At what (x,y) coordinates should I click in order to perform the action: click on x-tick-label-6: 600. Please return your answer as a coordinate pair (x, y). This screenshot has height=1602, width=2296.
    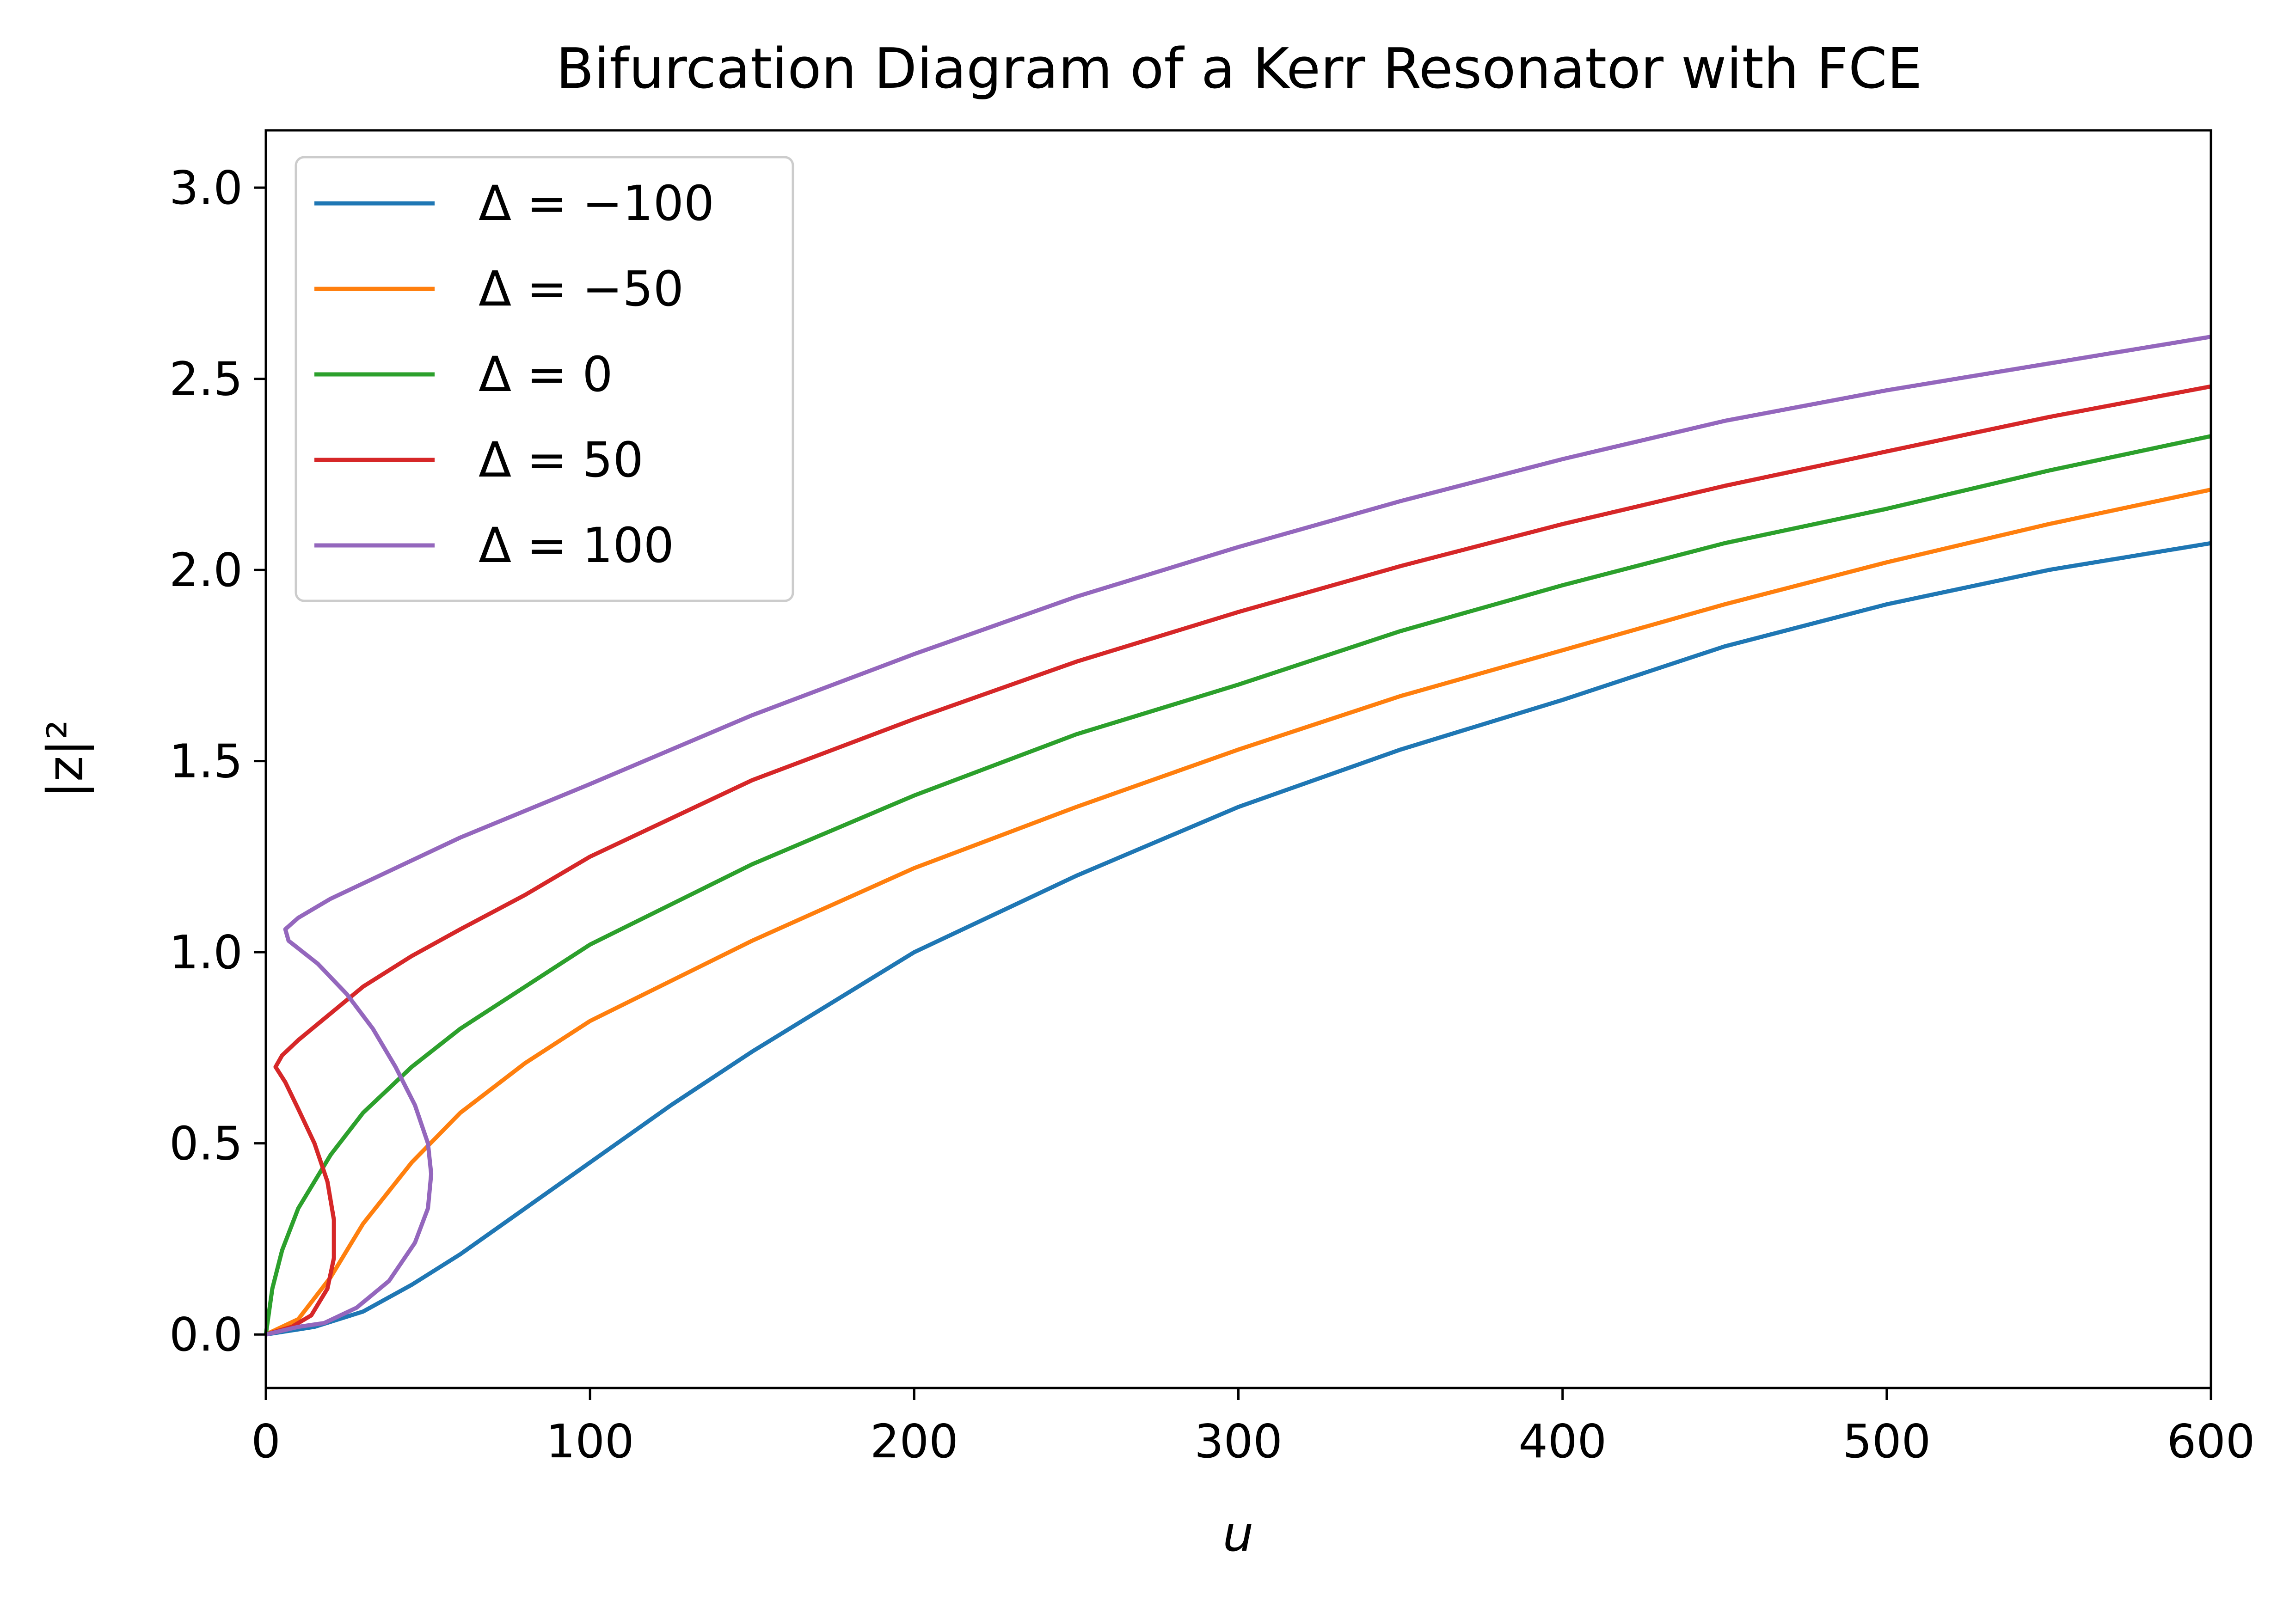
    Looking at the image, I should click on (2211, 1441).